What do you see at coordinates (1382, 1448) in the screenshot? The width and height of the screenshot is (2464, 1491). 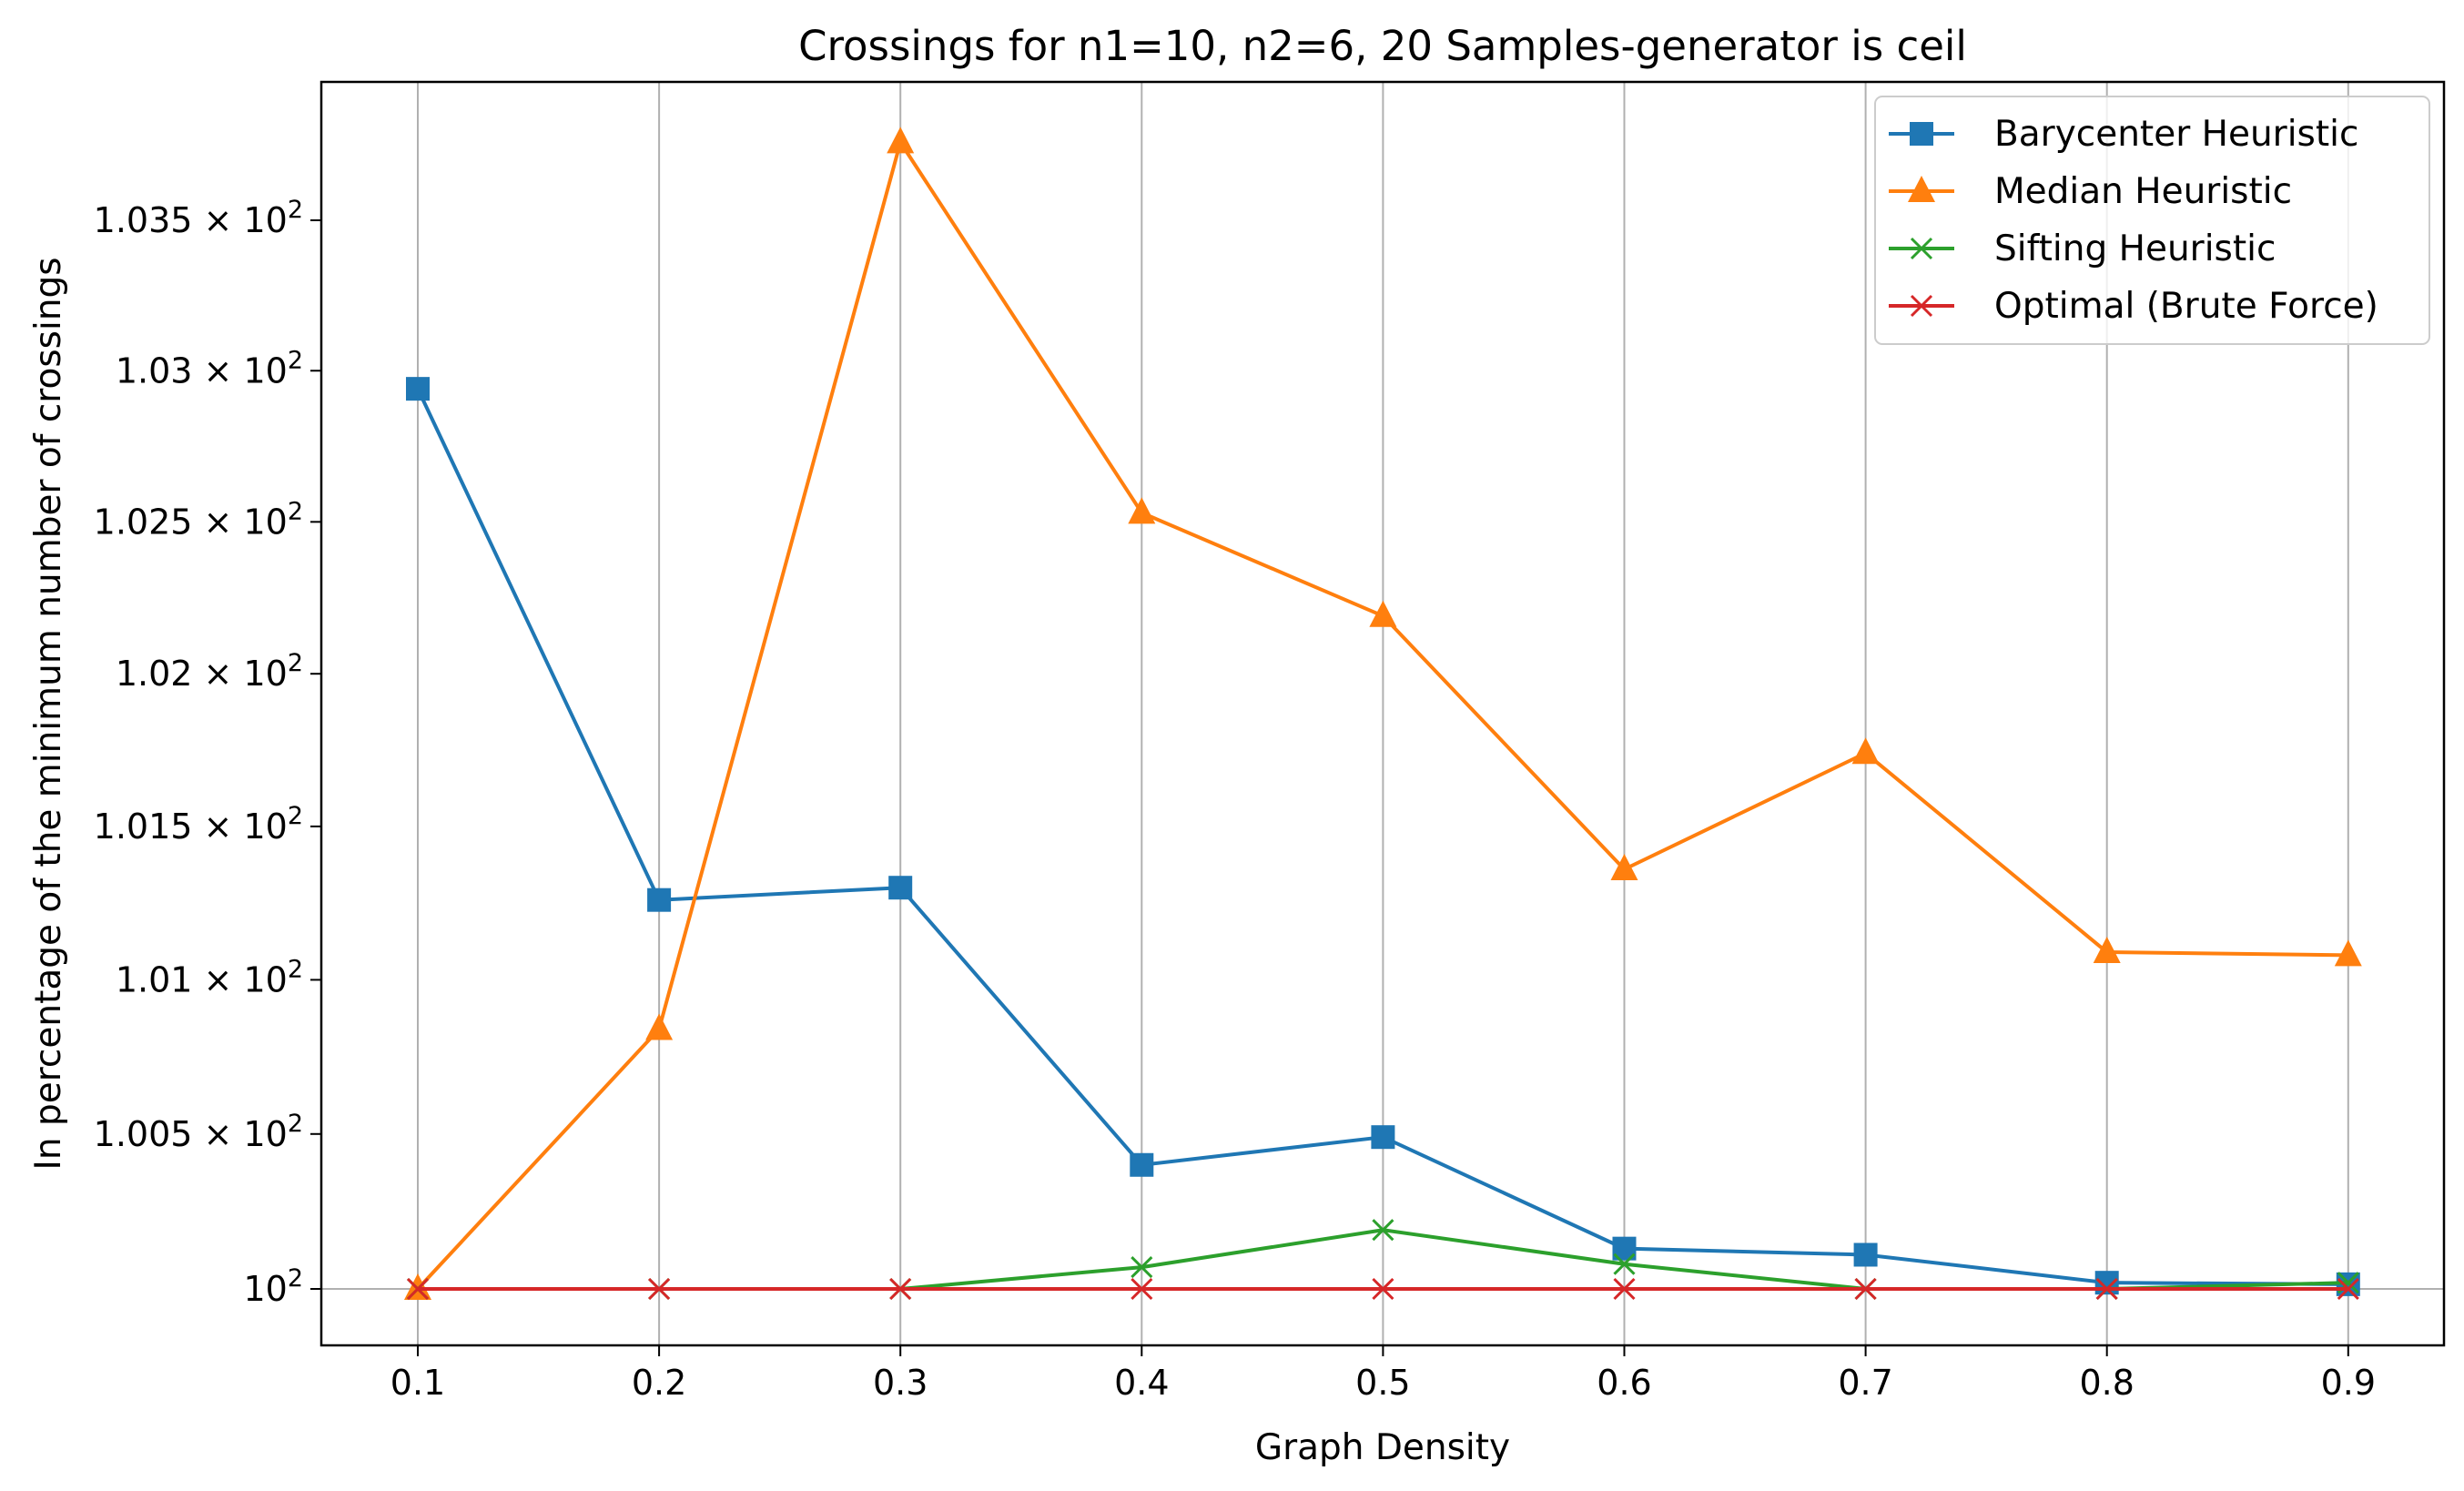 I see `x-axis-label: Graph Density` at bounding box center [1382, 1448].